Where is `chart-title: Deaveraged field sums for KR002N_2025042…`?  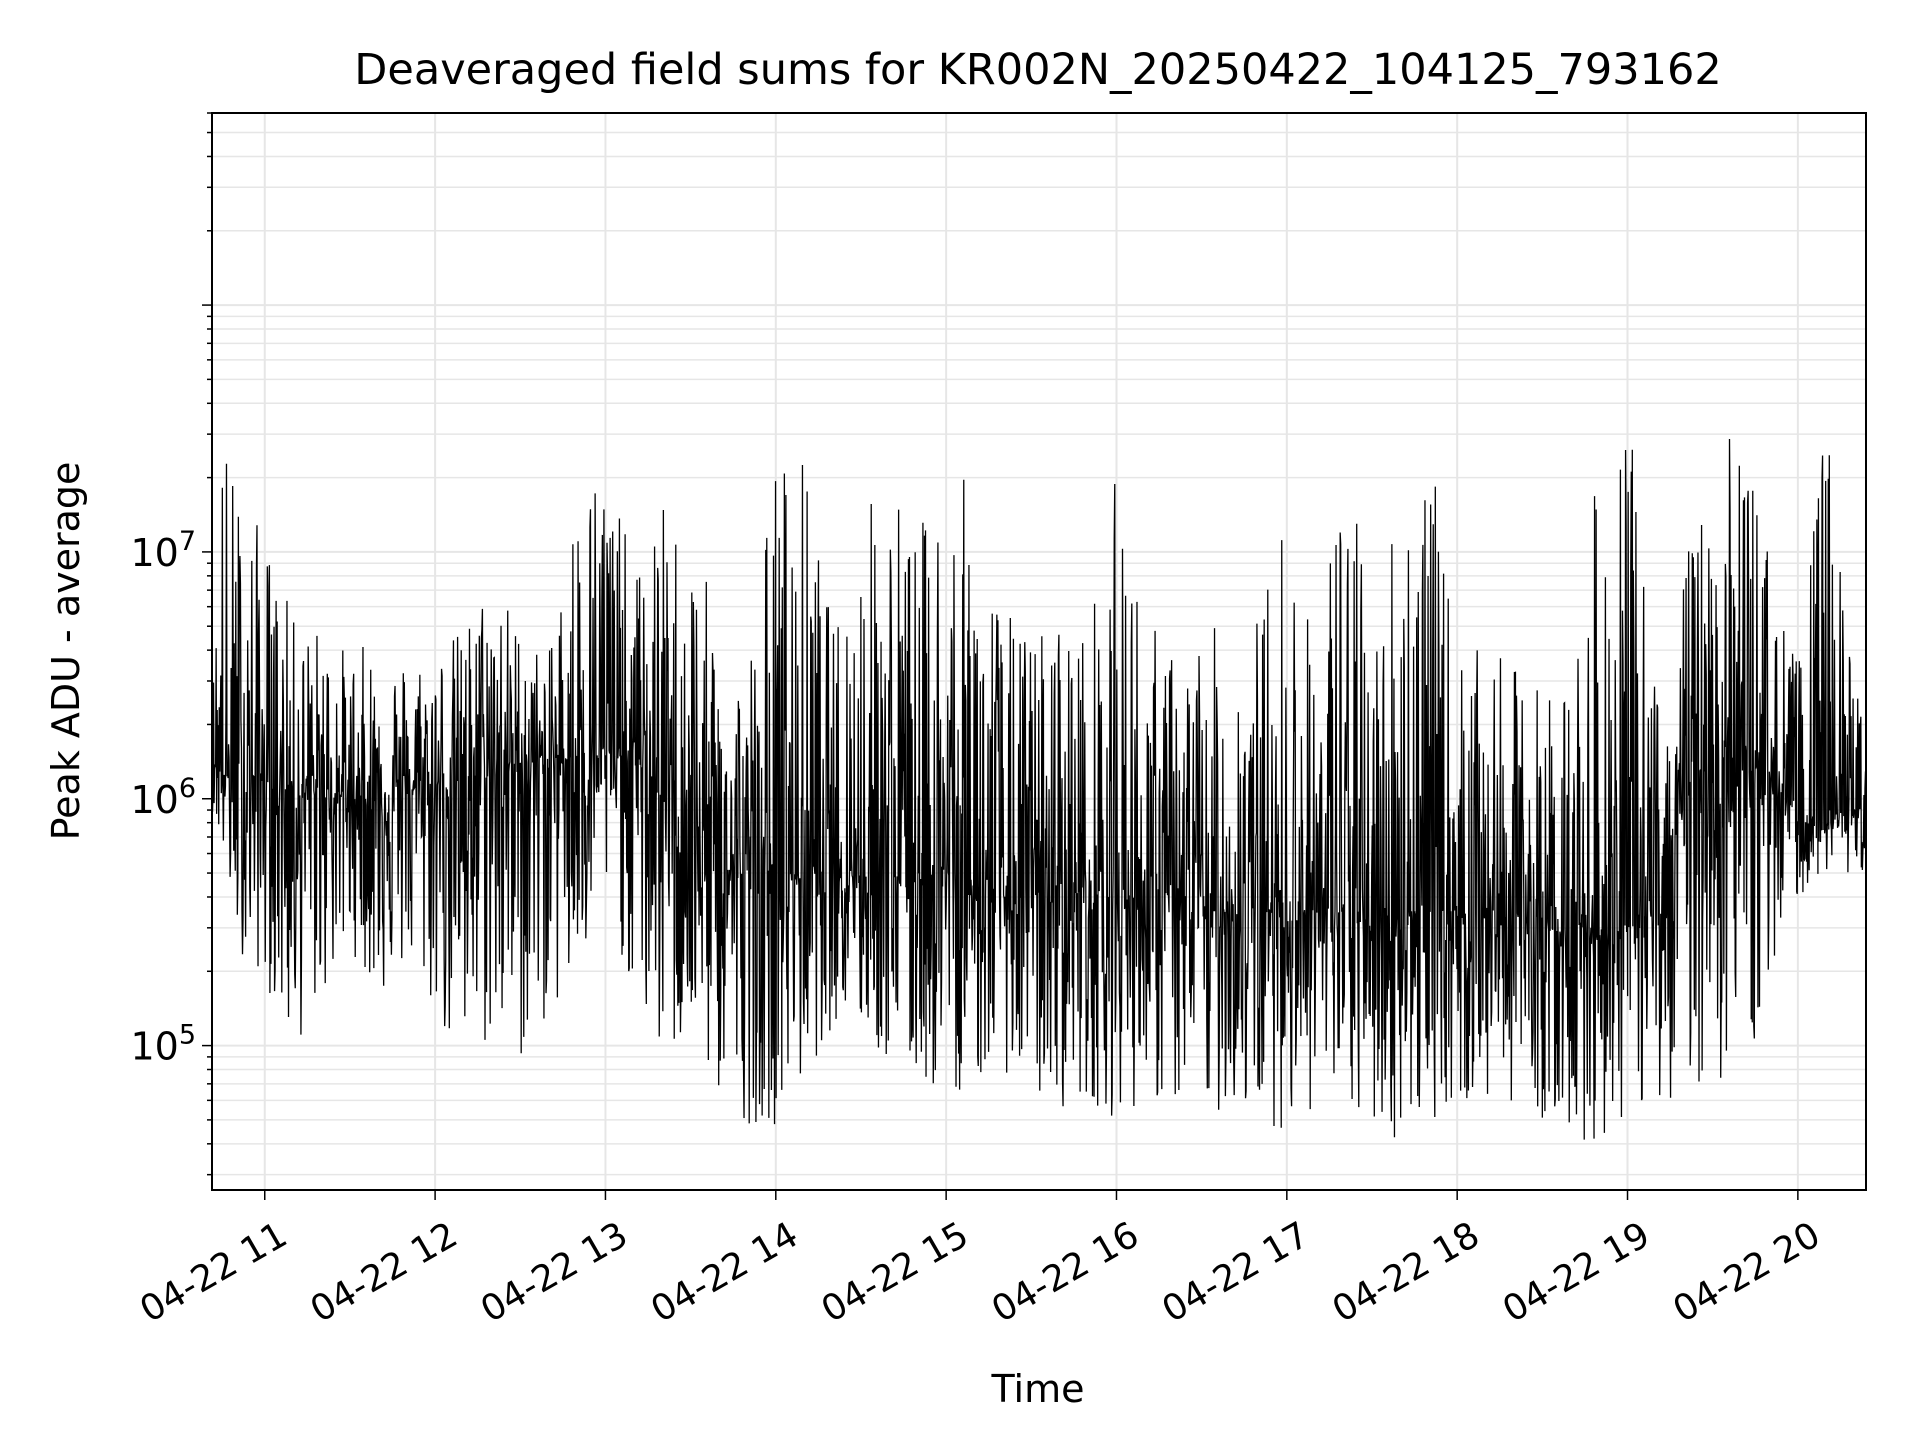 chart-title: Deaveraged field sums for KR002N_2025042… is located at coordinates (1037, 70).